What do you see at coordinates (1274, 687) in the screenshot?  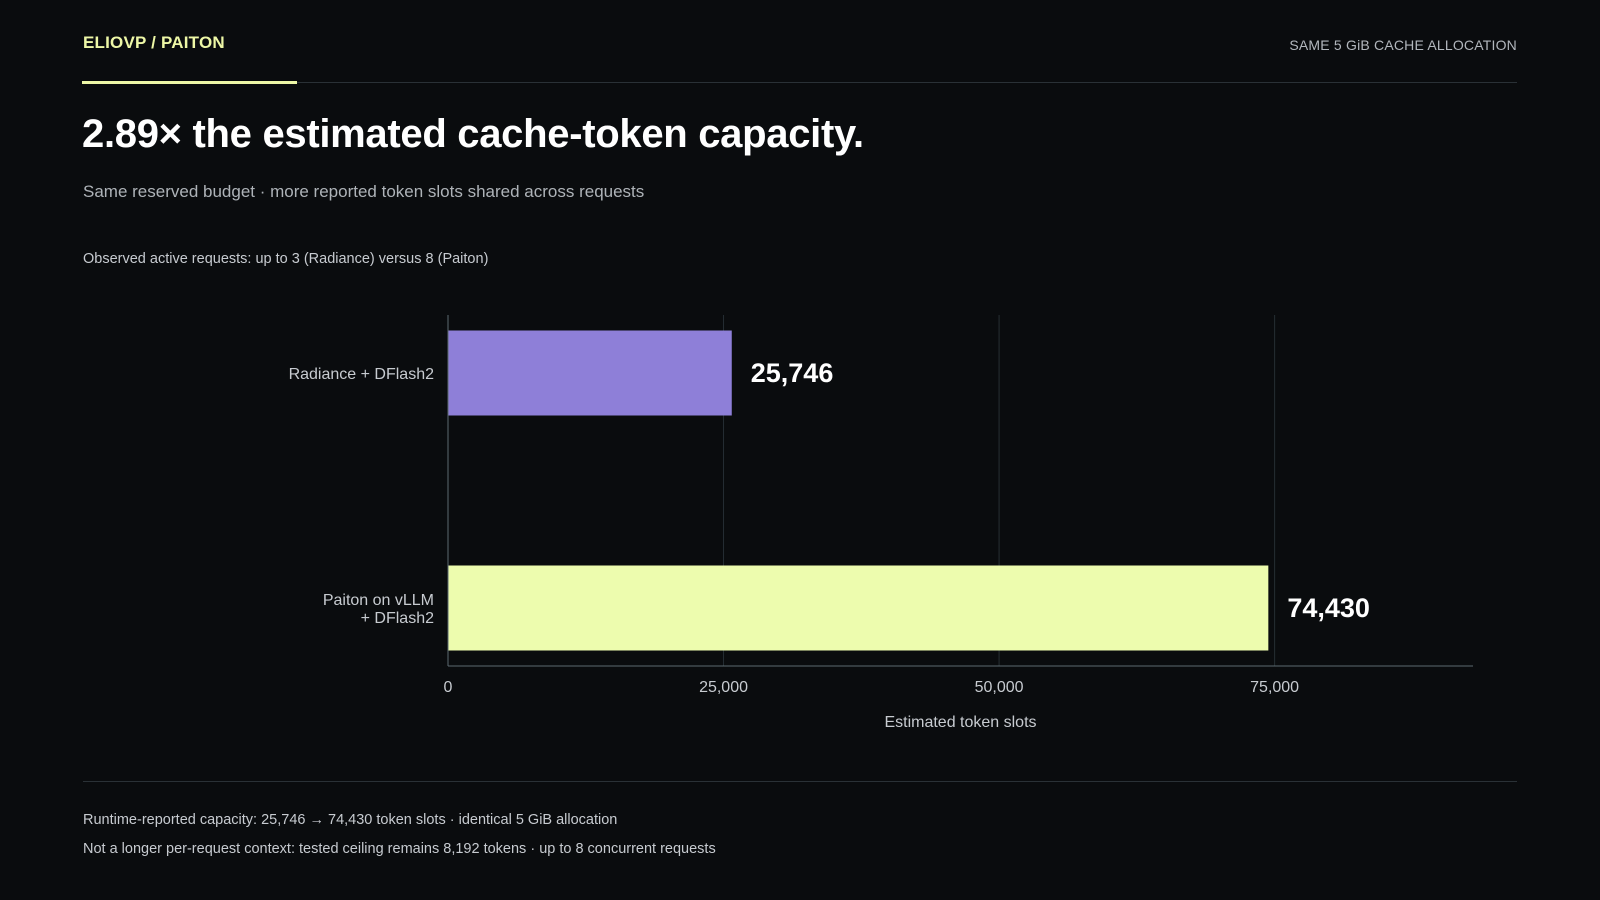 I see `x-tick-label-3: 75,000` at bounding box center [1274, 687].